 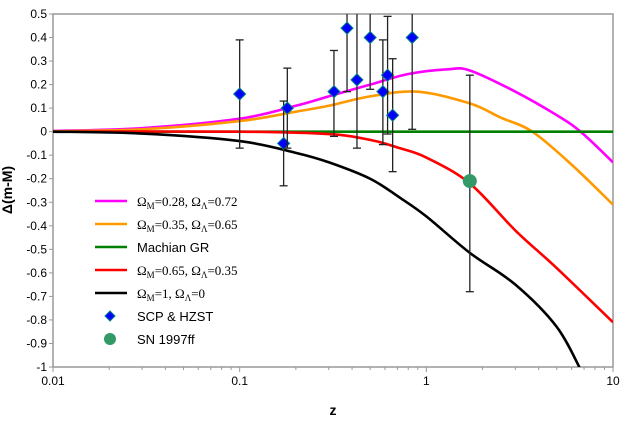 What do you see at coordinates (7, 190) in the screenshot?
I see `y-axis-label: Δ(m-M)` at bounding box center [7, 190].